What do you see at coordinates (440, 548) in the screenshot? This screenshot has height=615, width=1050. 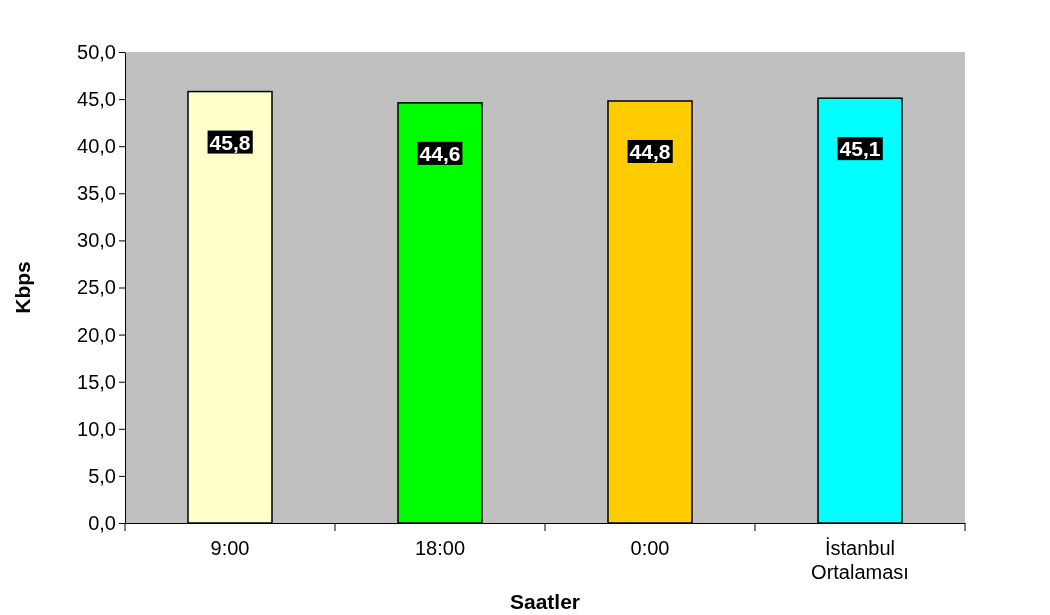 I see `x-tick-label: 18:00` at bounding box center [440, 548].